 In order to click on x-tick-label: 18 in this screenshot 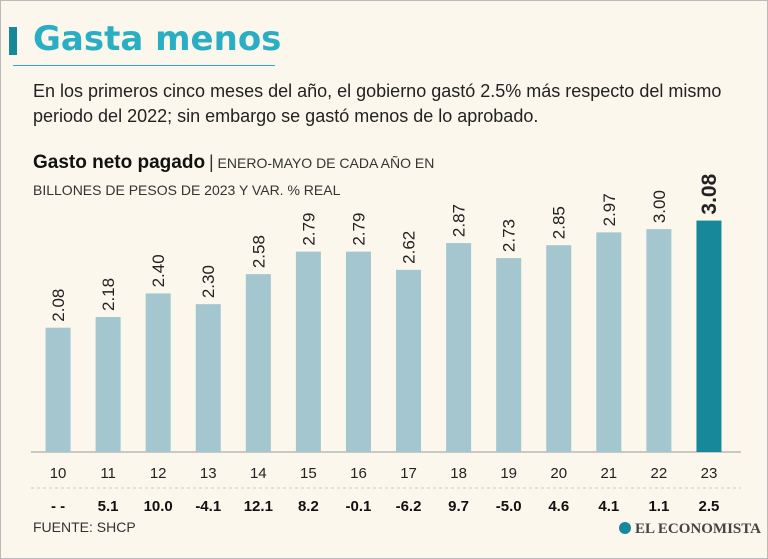, I will do `click(458, 473)`.